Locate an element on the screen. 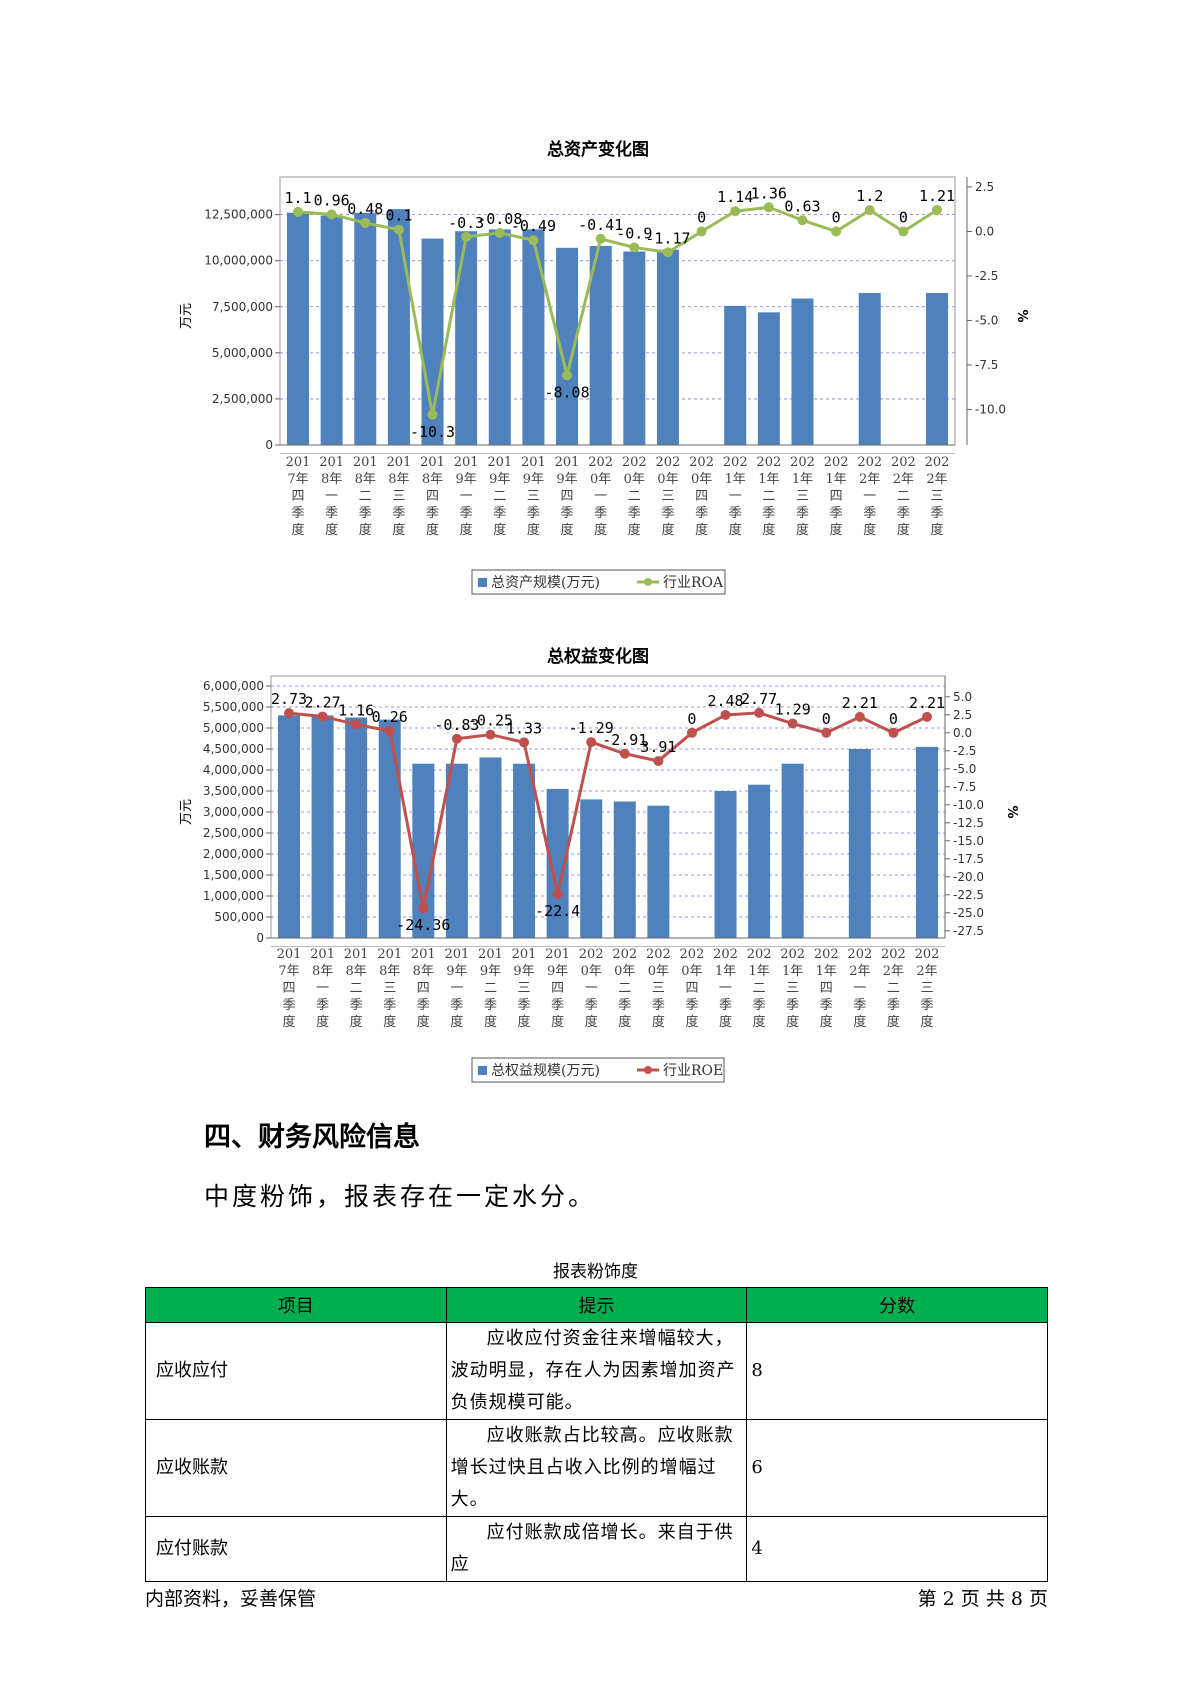 Image resolution: width=1191 pixels, height=1684 pixels. data-label: -22.4 is located at coordinates (557, 911).